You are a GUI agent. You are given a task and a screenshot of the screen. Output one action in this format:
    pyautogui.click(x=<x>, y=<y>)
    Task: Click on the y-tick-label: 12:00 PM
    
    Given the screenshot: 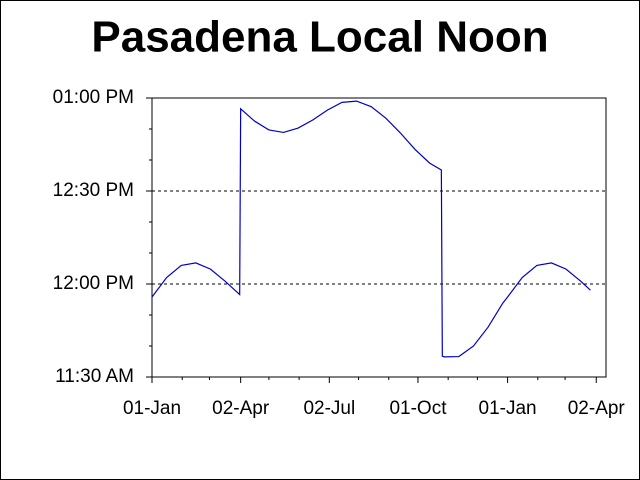 What is the action you would take?
    pyautogui.click(x=93, y=283)
    